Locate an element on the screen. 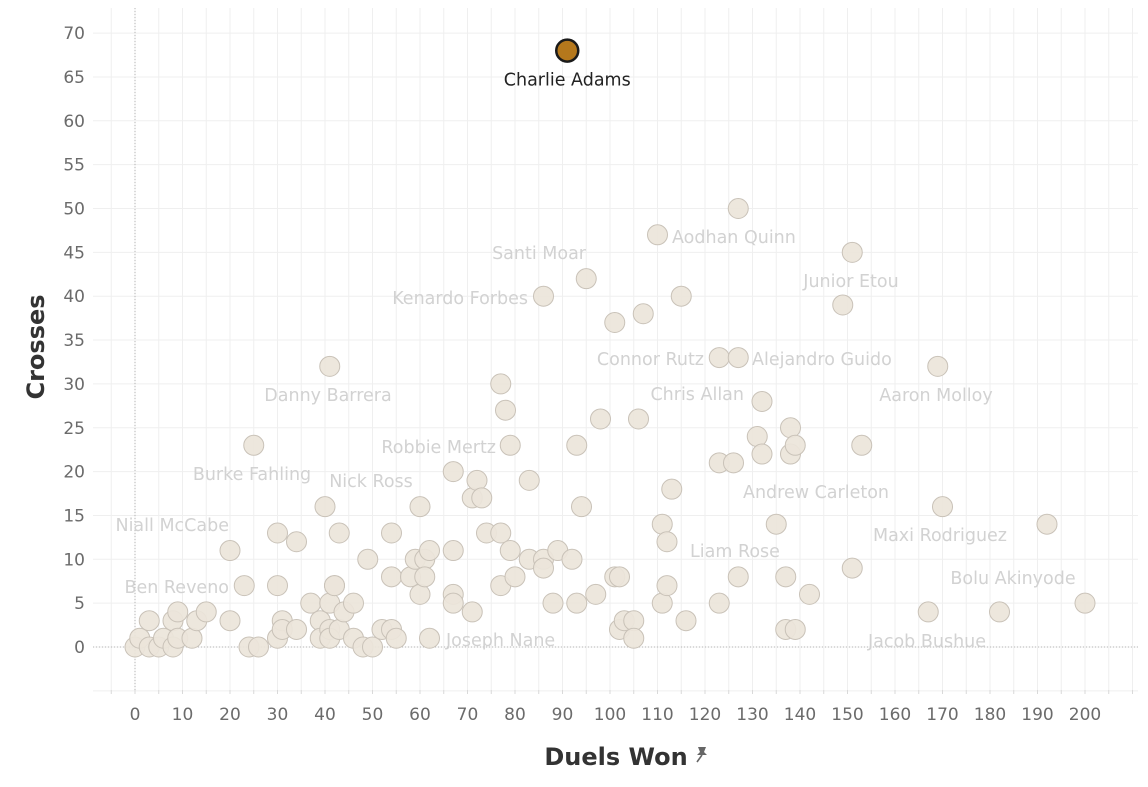 The image size is (1148, 787). y-tick-label: 40 is located at coordinates (74, 297).